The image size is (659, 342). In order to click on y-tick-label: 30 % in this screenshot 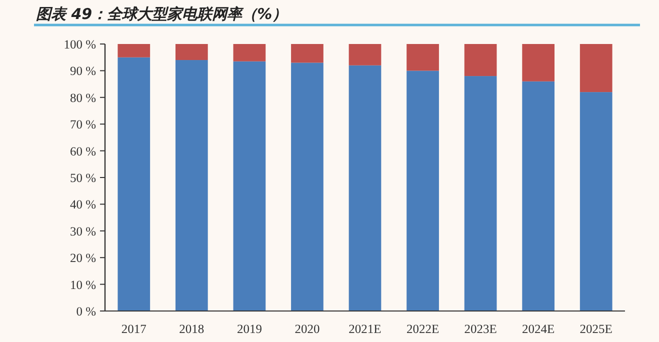, I will do `click(83, 231)`.